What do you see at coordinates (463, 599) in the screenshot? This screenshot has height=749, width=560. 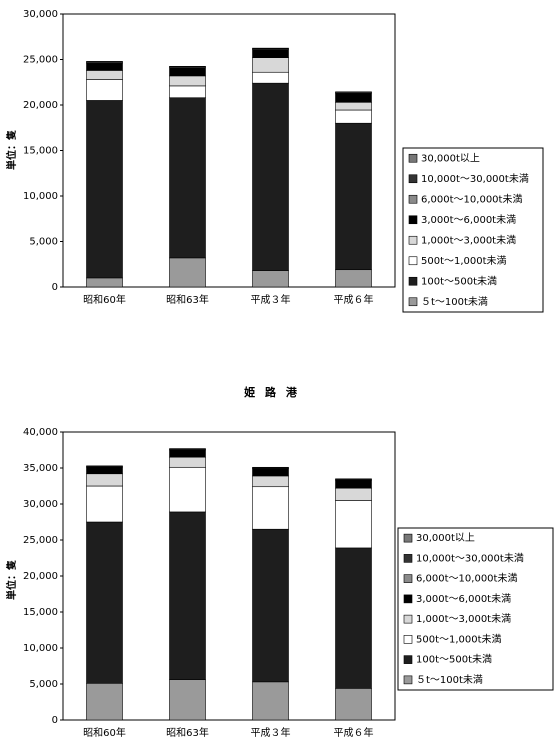 I see `legend-label: 3,000t～6,000t未満` at bounding box center [463, 599].